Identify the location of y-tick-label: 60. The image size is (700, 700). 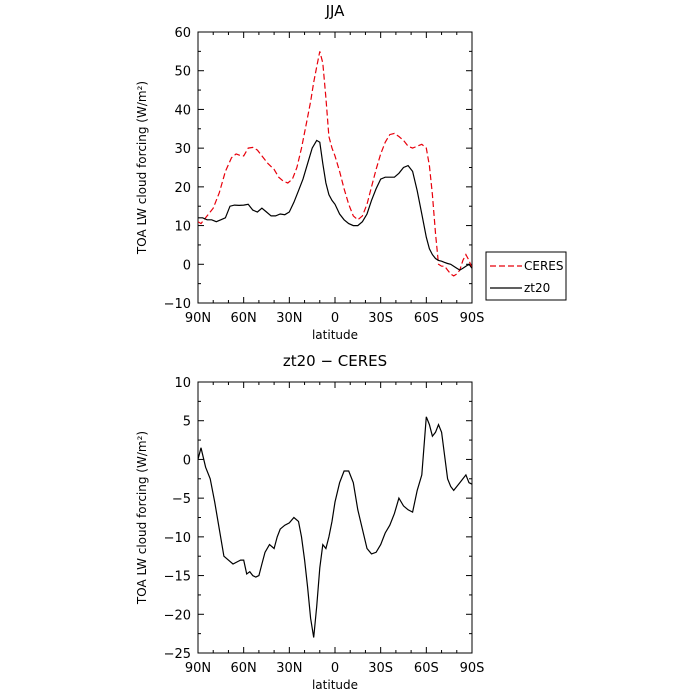
(182, 33).